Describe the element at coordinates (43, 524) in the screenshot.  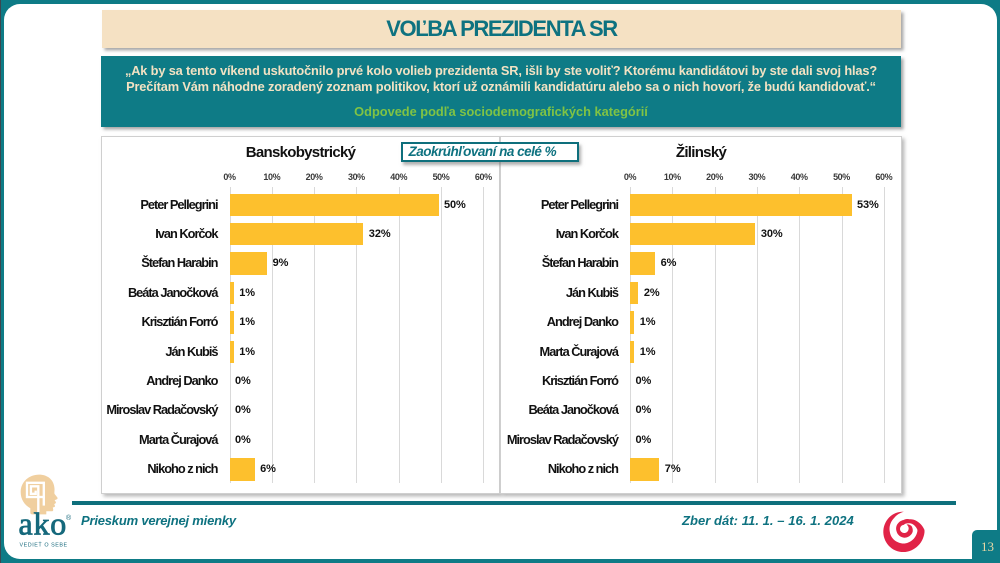
I see `svg-text: ako` at that location.